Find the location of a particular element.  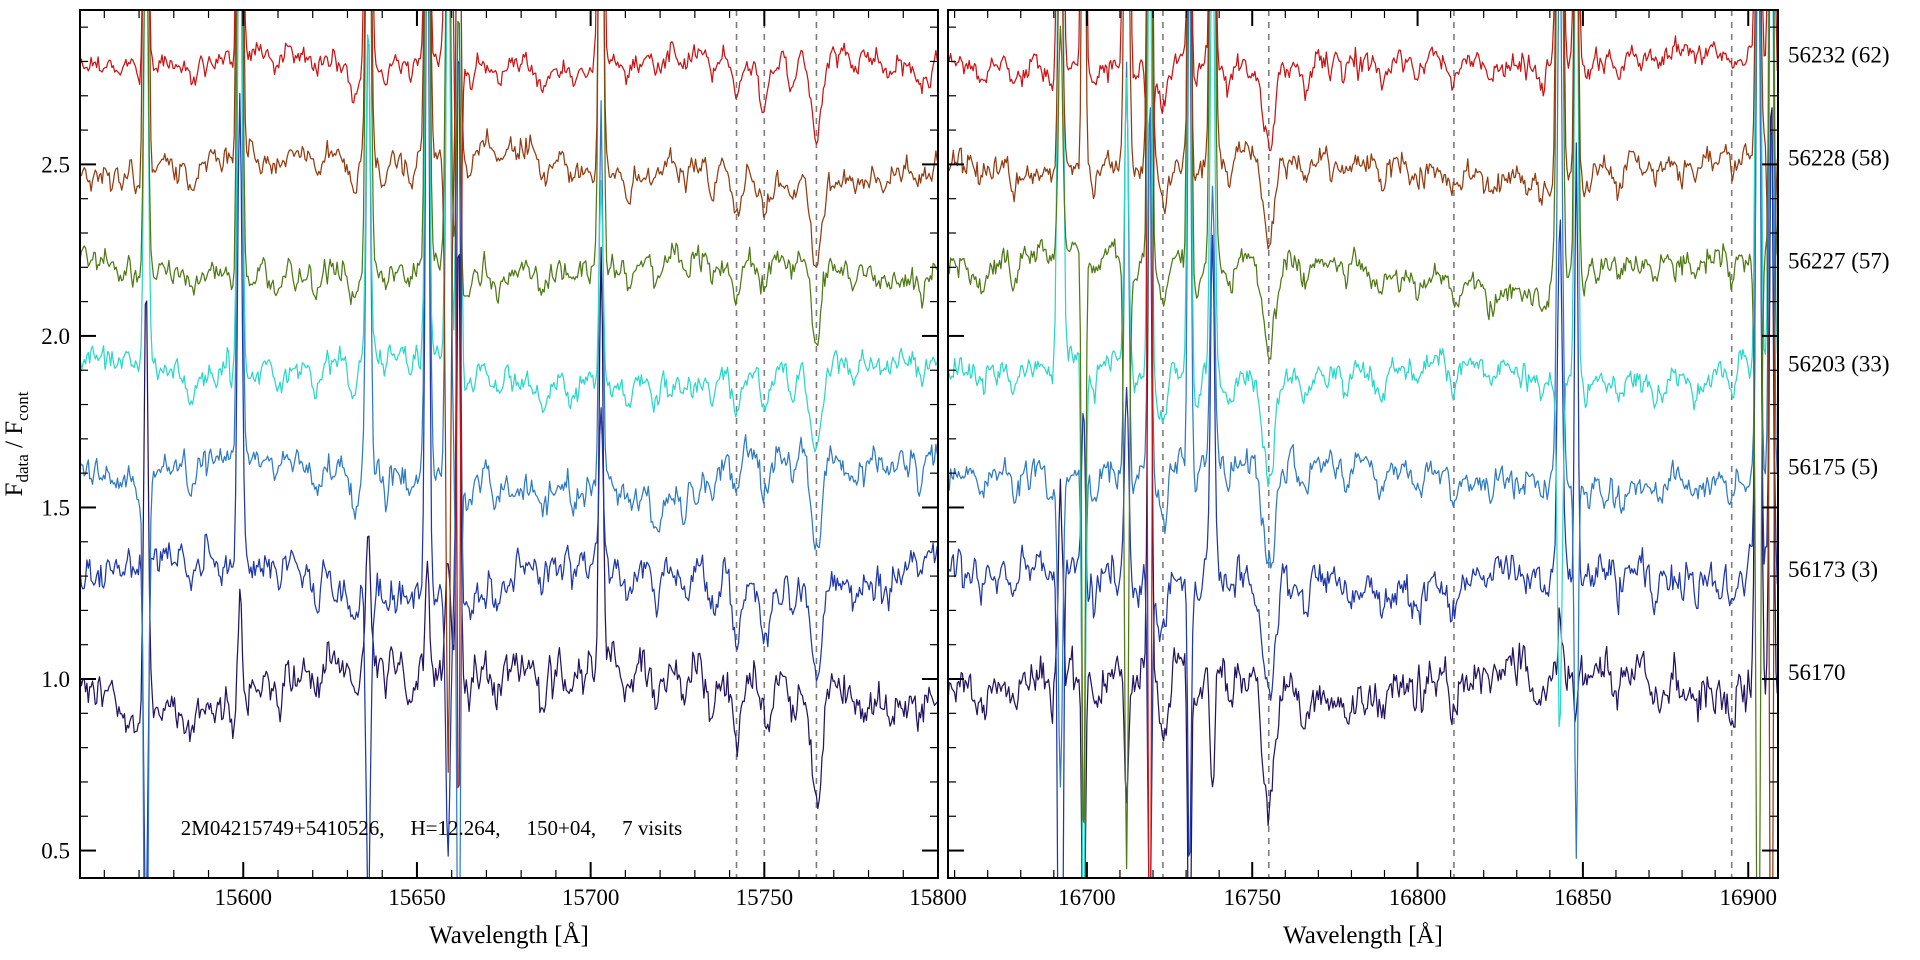

series-label-56170: 56170 is located at coordinates (1817, 672).